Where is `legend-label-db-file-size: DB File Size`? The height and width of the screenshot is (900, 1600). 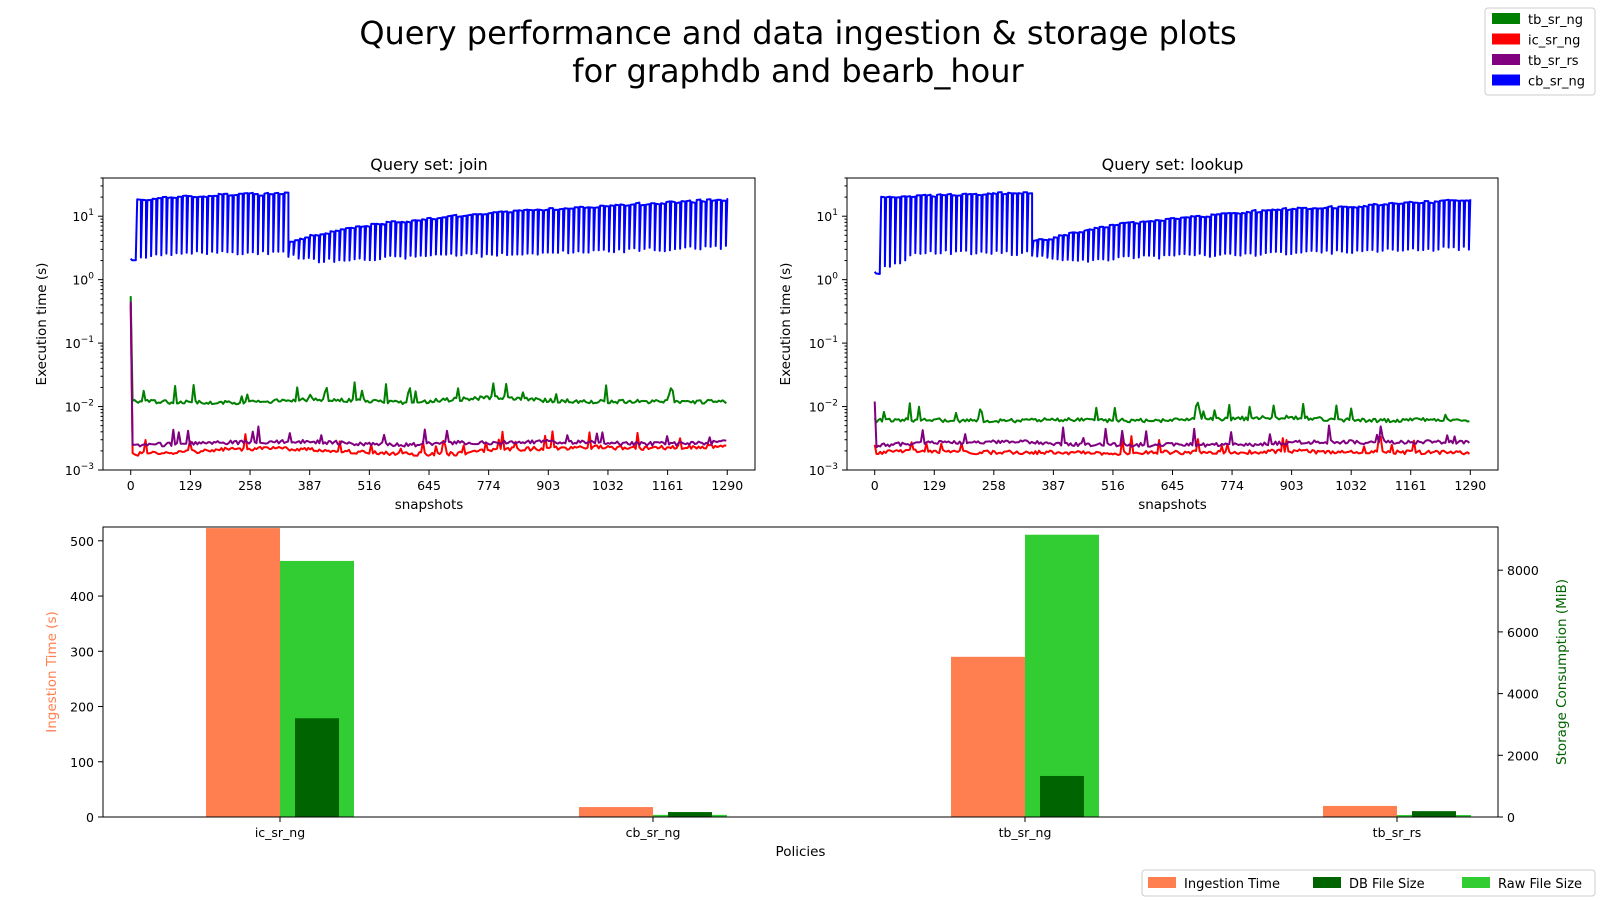
legend-label-db-file-size: DB File Size is located at coordinates (1387, 884).